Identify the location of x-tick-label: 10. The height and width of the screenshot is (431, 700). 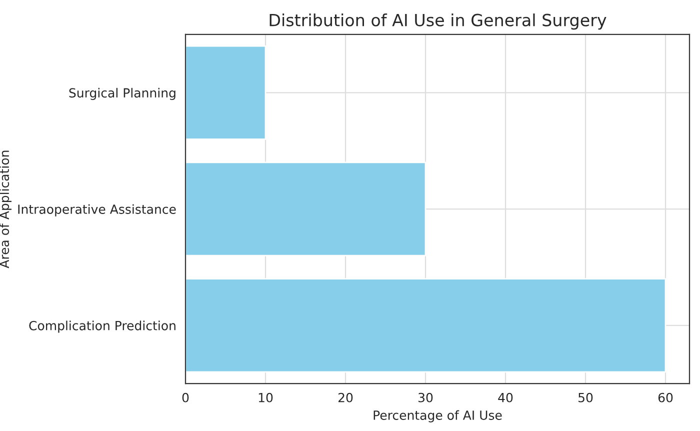
(265, 397).